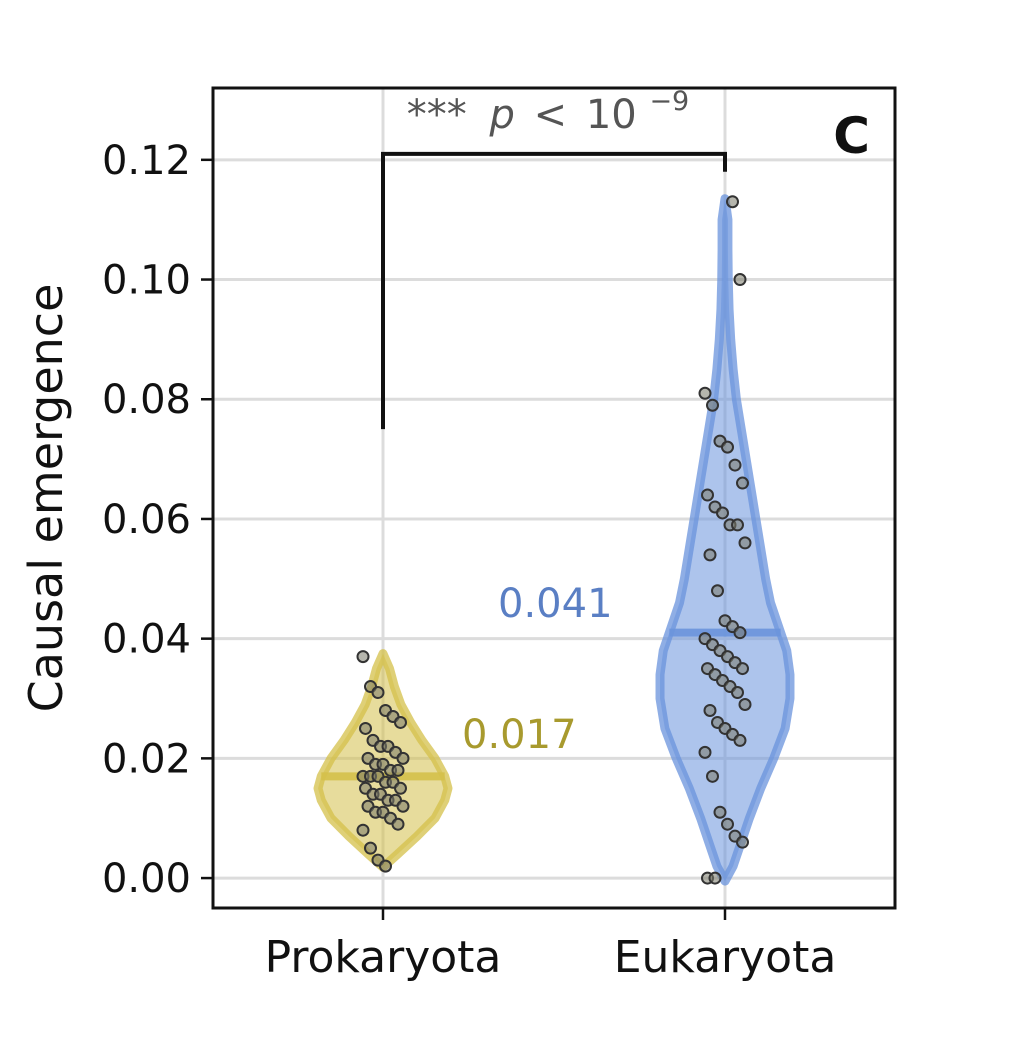 Image resolution: width=1014 pixels, height=1060 pixels. What do you see at coordinates (437, 115) in the screenshot?
I see `significance-stars: ***` at bounding box center [437, 115].